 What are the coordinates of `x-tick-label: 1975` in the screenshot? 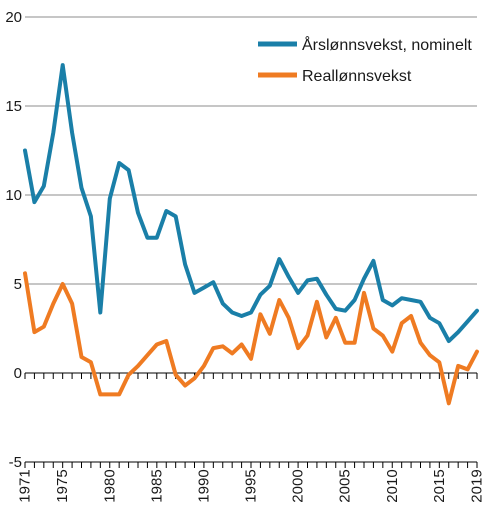 It's located at (62, 485).